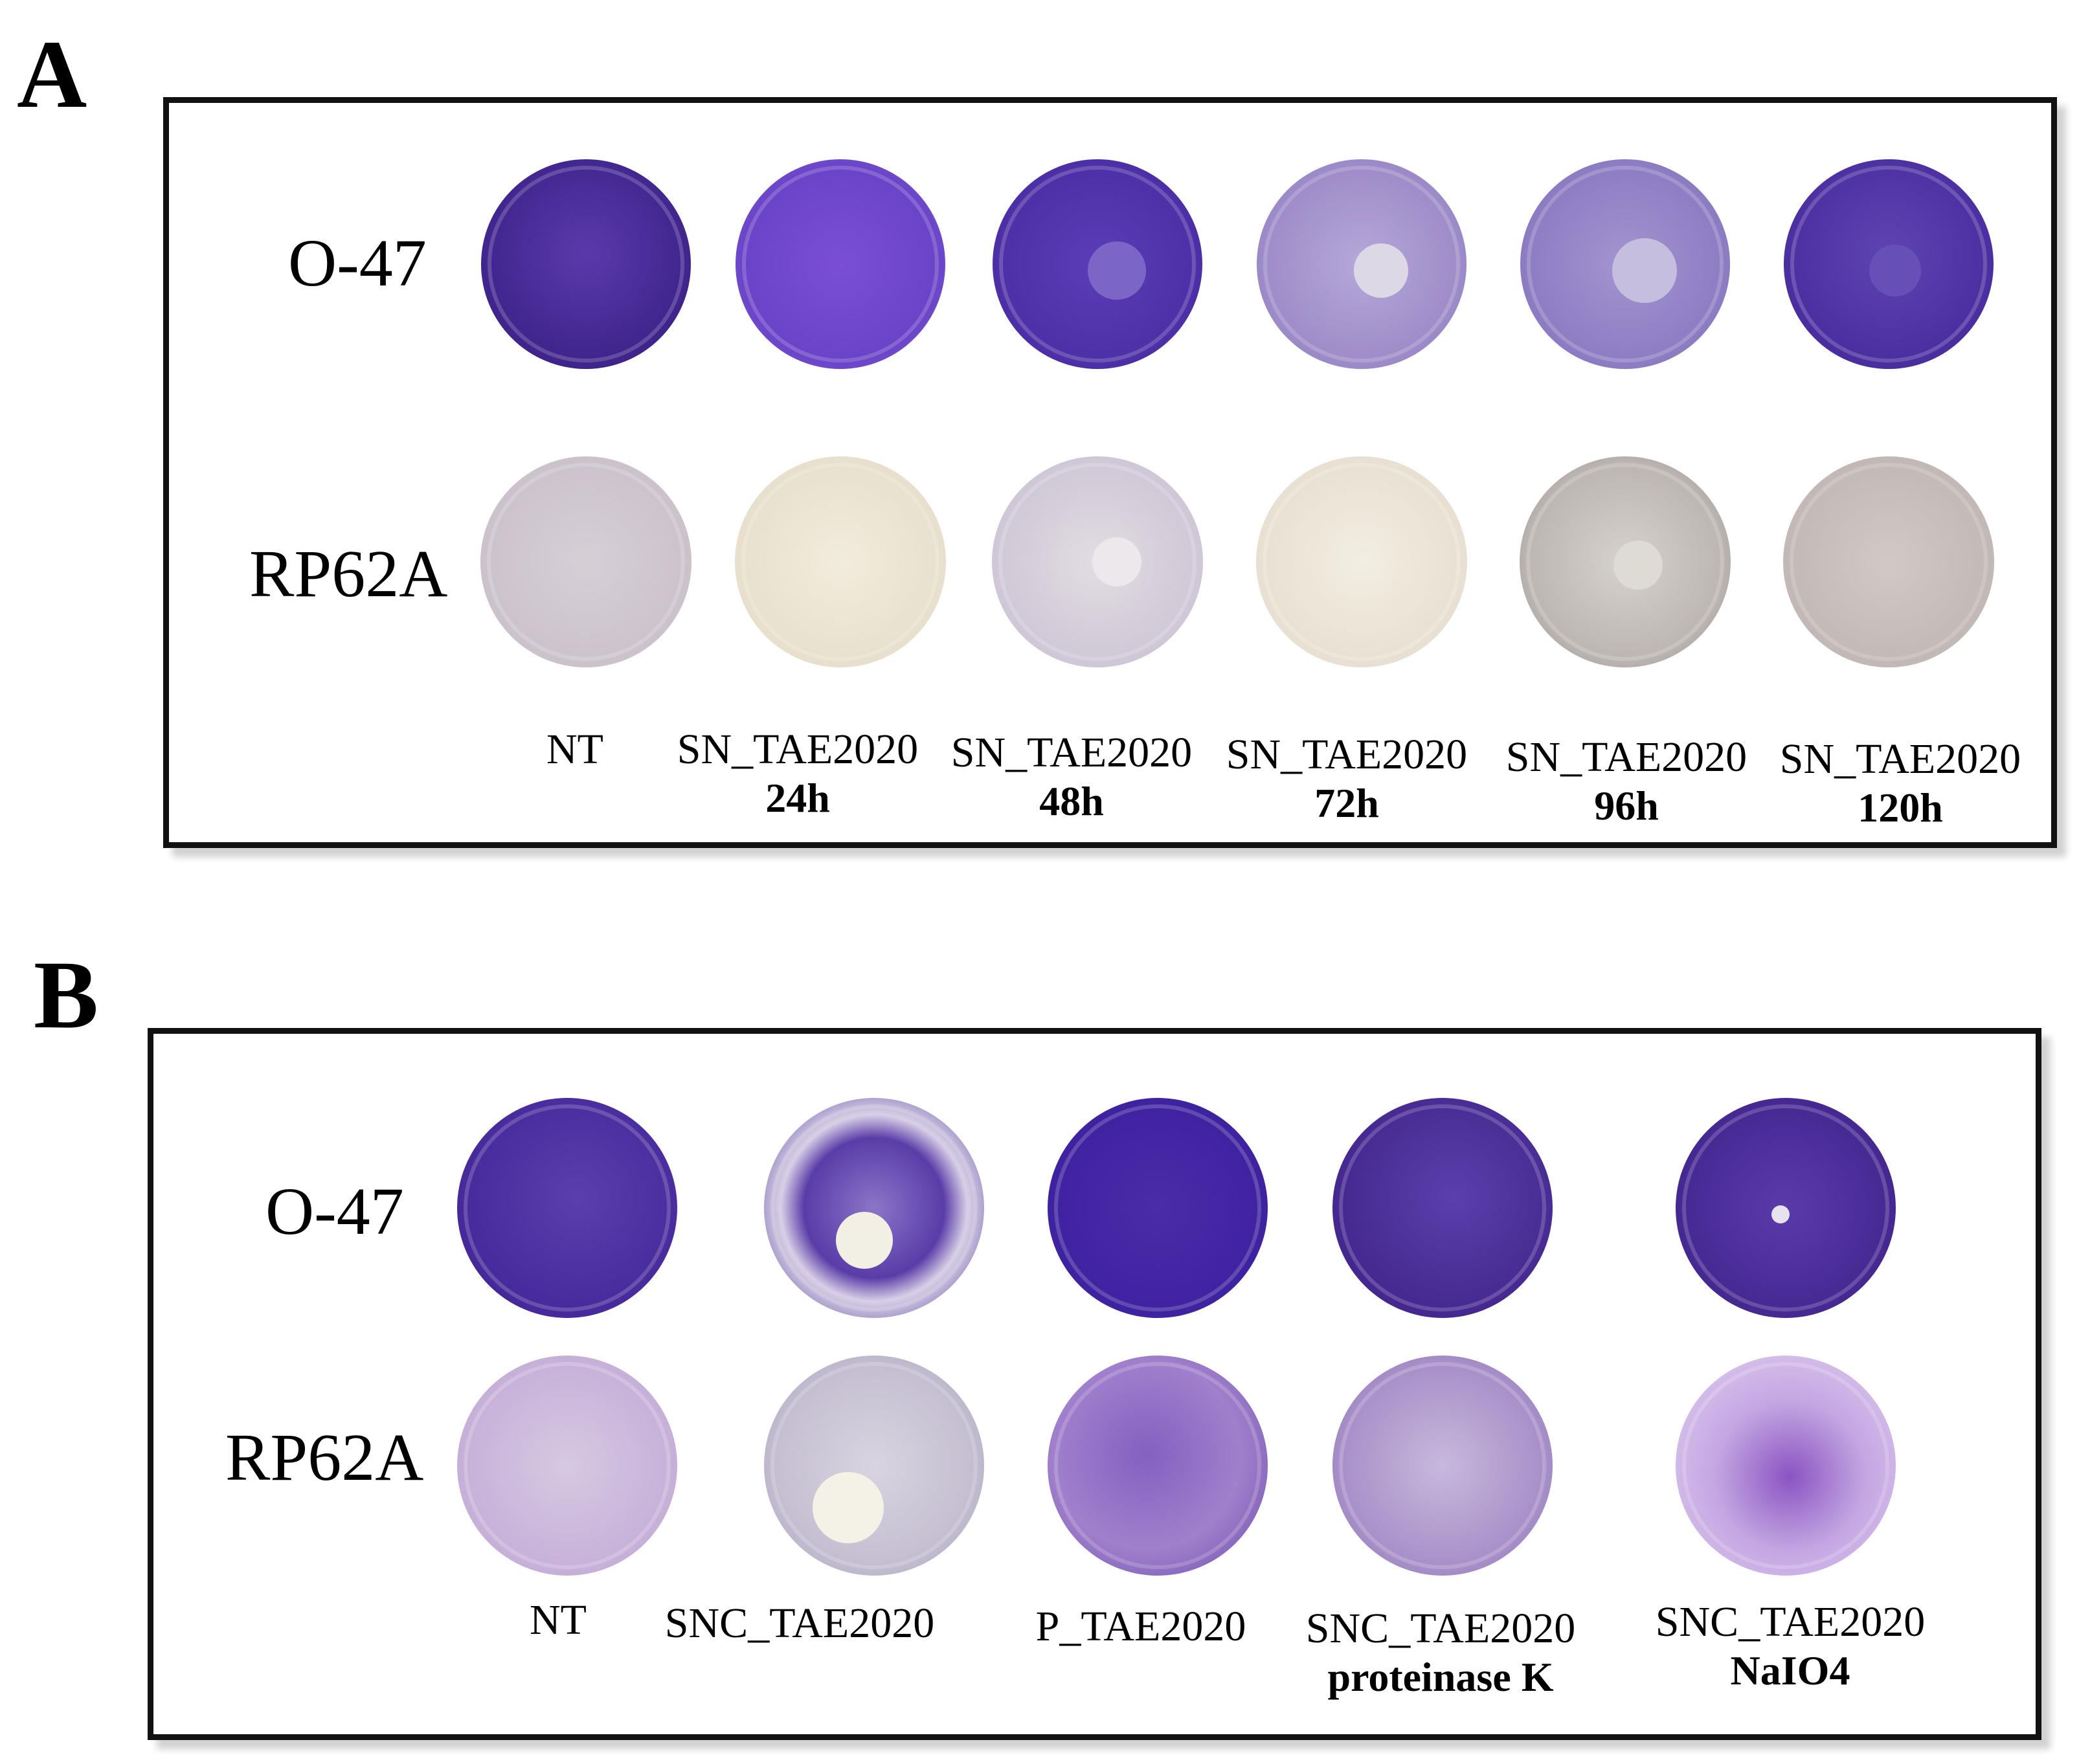 This screenshot has width=2079, height=1764. What do you see at coordinates (1790, 1670) in the screenshot?
I see `col-label-line2: NaIO4` at bounding box center [1790, 1670].